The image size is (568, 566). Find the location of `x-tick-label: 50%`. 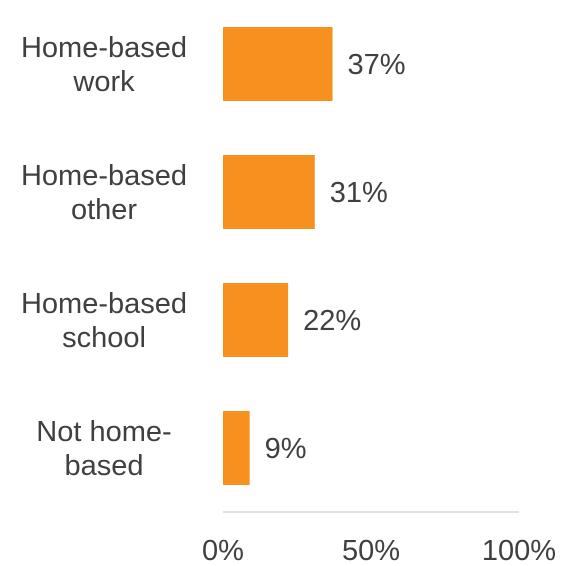

x-tick-label: 50% is located at coordinates (371, 550).